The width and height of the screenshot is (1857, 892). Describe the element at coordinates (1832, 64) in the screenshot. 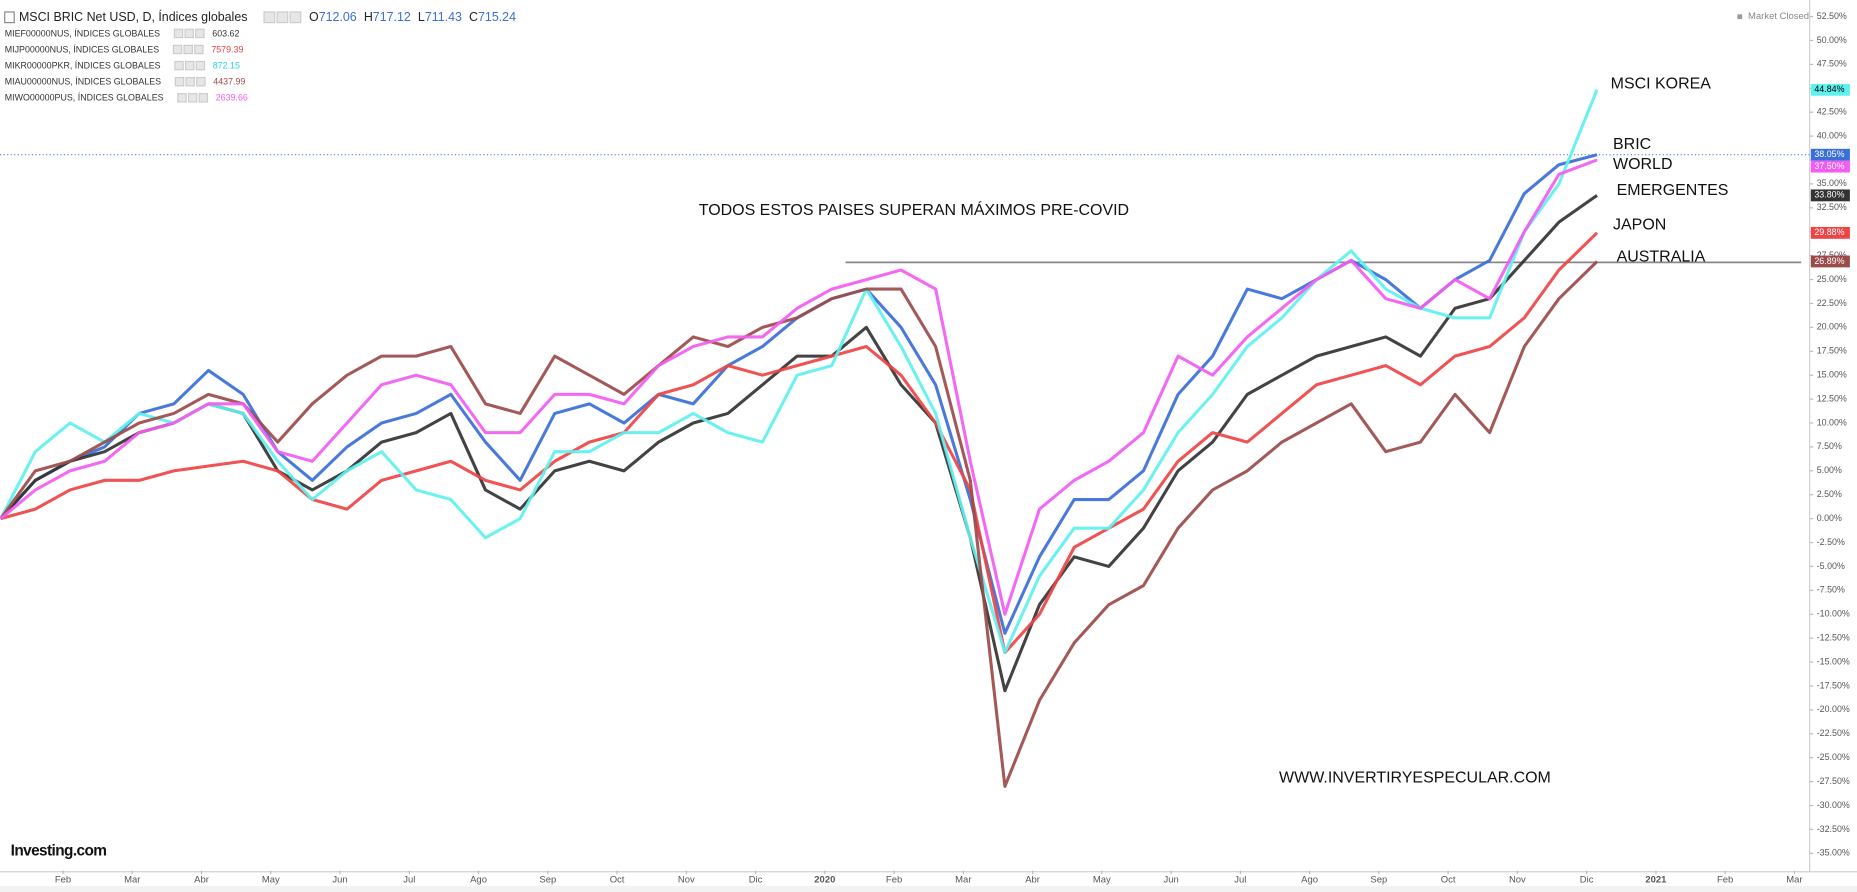

I see `y-tick-label: 47.50%` at that location.